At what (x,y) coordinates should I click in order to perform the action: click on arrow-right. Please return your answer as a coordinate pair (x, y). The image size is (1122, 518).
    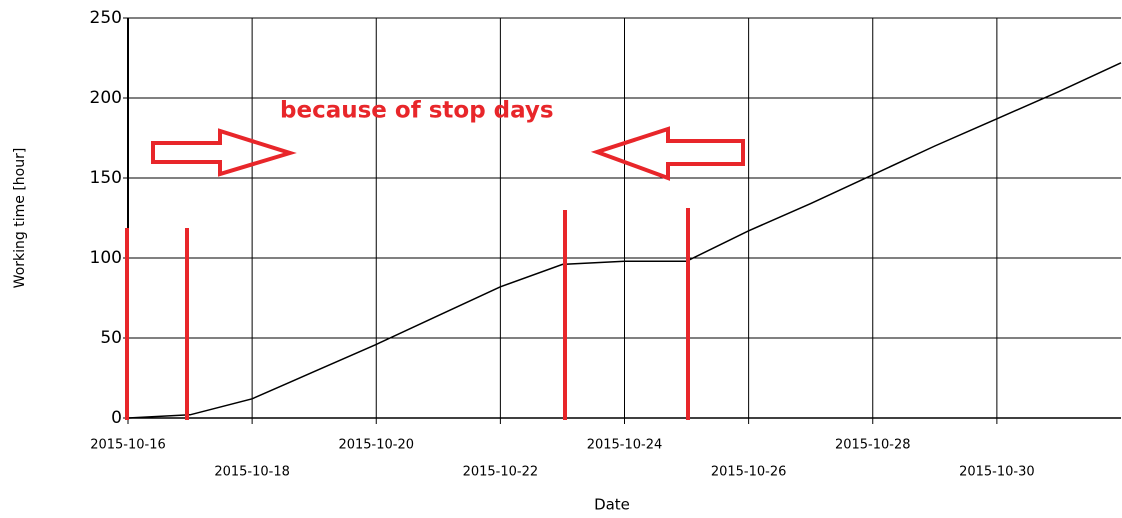
    Looking at the image, I should click on (224, 152).